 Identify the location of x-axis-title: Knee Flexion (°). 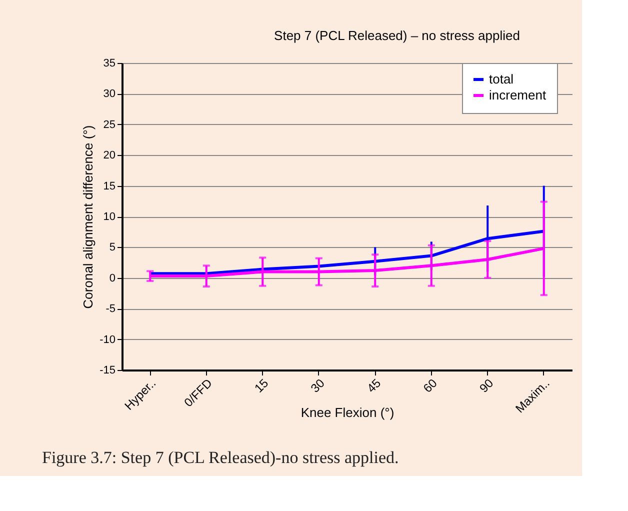
(347, 412).